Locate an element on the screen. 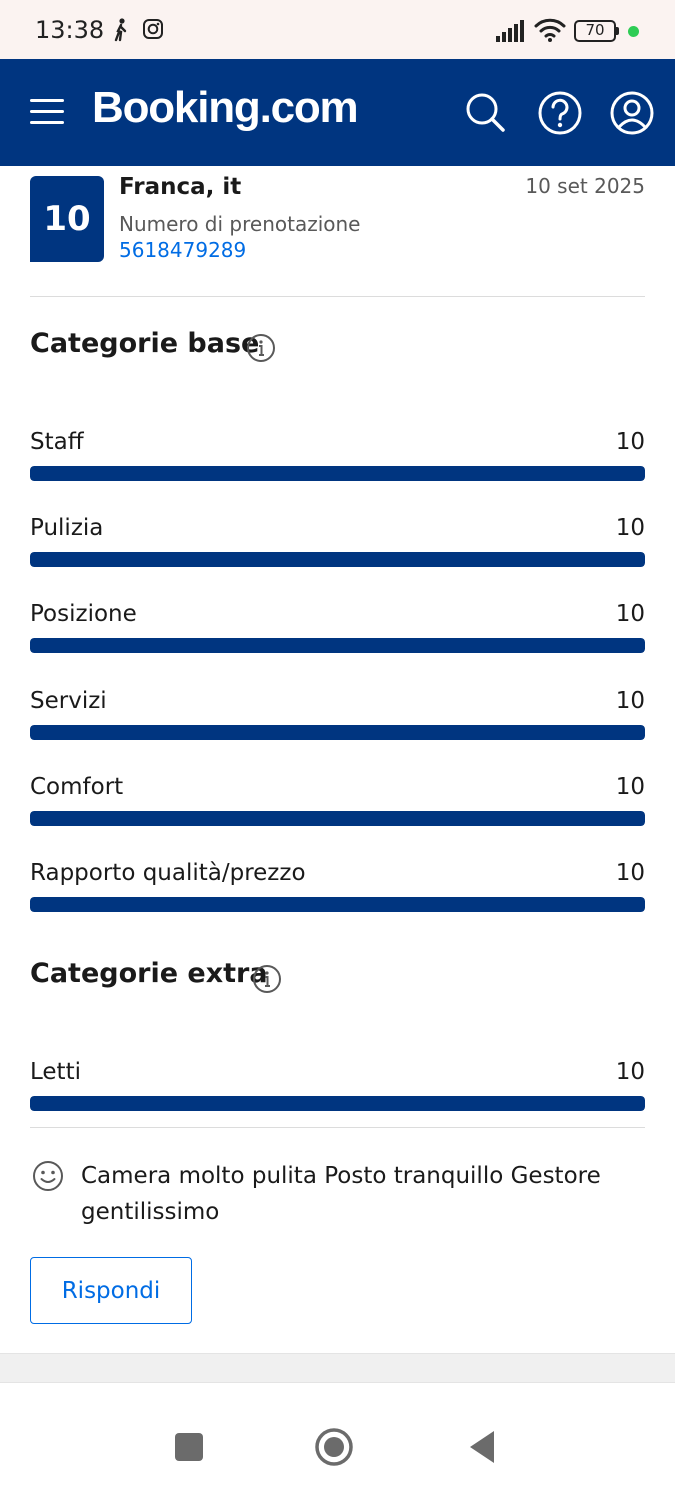 The image size is (675, 1500). category-label: Servizi is located at coordinates (68, 701).